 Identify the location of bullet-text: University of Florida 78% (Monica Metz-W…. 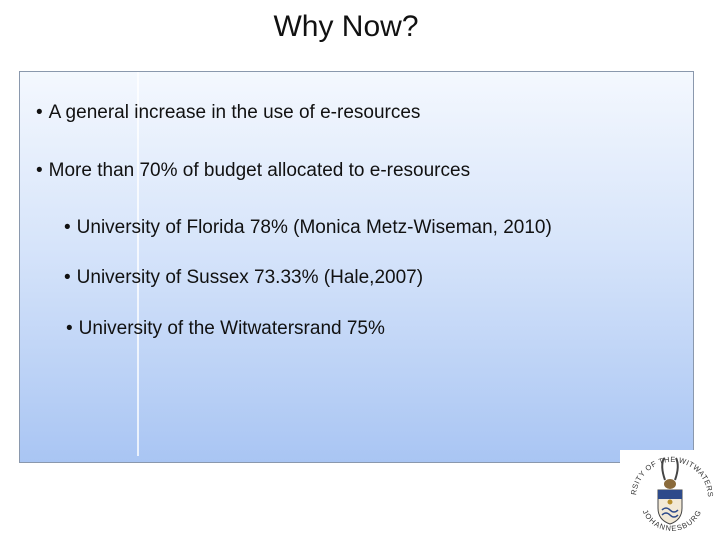
(314, 227).